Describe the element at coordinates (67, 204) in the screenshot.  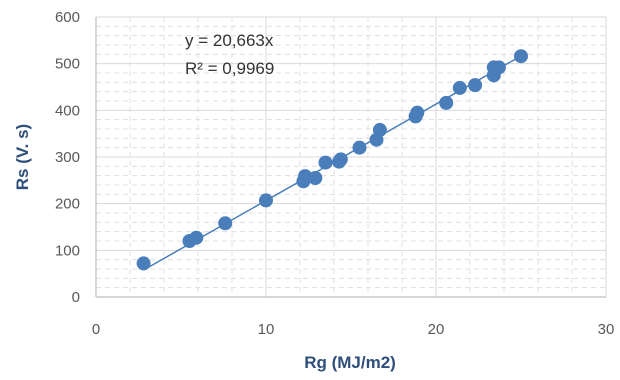
I see `y-tick-label: 200` at that location.